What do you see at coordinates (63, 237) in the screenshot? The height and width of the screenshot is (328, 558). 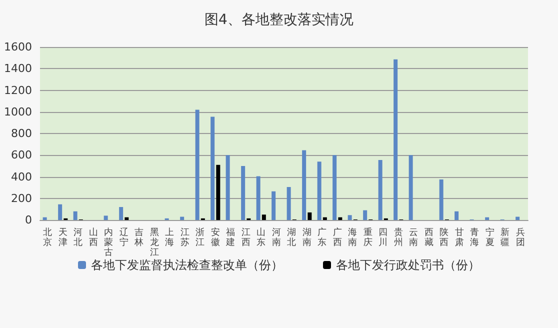 I see `x-tick-label: 天津` at bounding box center [63, 237].